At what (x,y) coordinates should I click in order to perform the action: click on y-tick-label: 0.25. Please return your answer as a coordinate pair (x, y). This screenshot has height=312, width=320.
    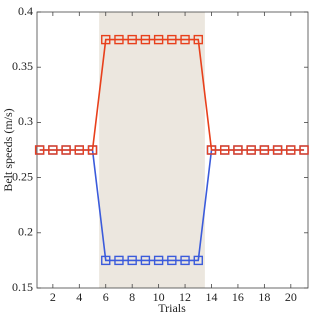
    Looking at the image, I should click on (22, 176).